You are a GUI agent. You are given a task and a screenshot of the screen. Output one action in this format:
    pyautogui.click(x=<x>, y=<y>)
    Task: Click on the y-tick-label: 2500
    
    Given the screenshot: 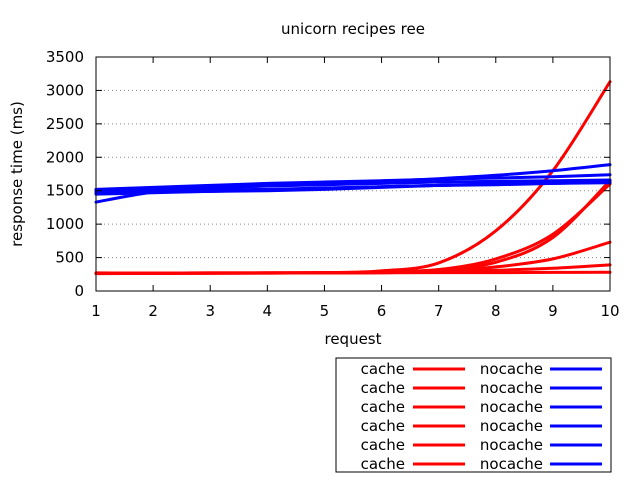 What is the action you would take?
    pyautogui.click(x=65, y=124)
    